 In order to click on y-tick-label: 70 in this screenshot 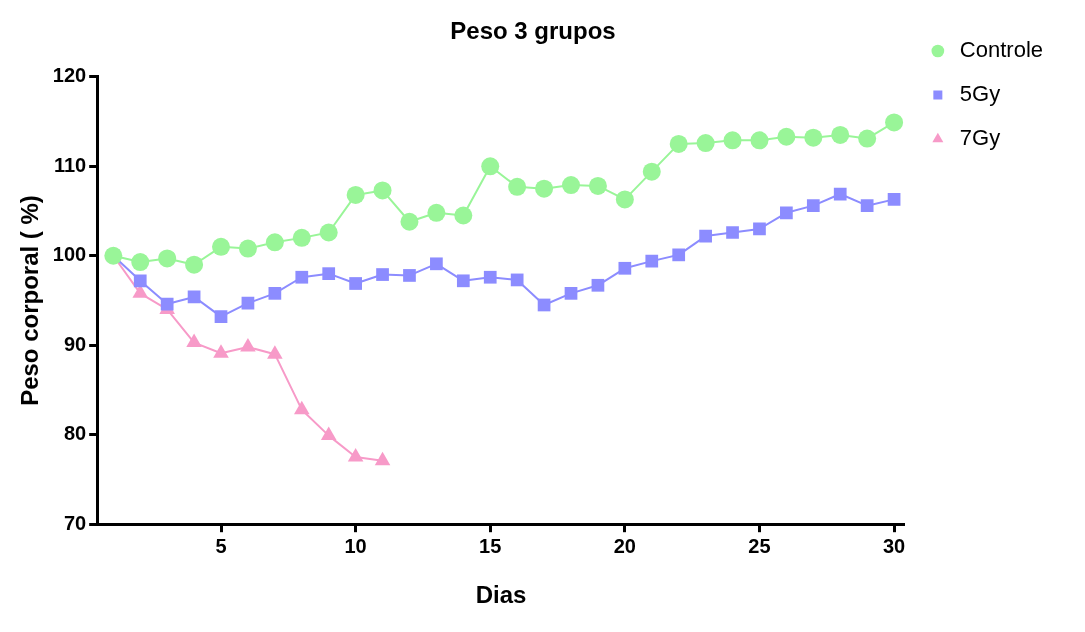, I will do `click(75, 522)`.